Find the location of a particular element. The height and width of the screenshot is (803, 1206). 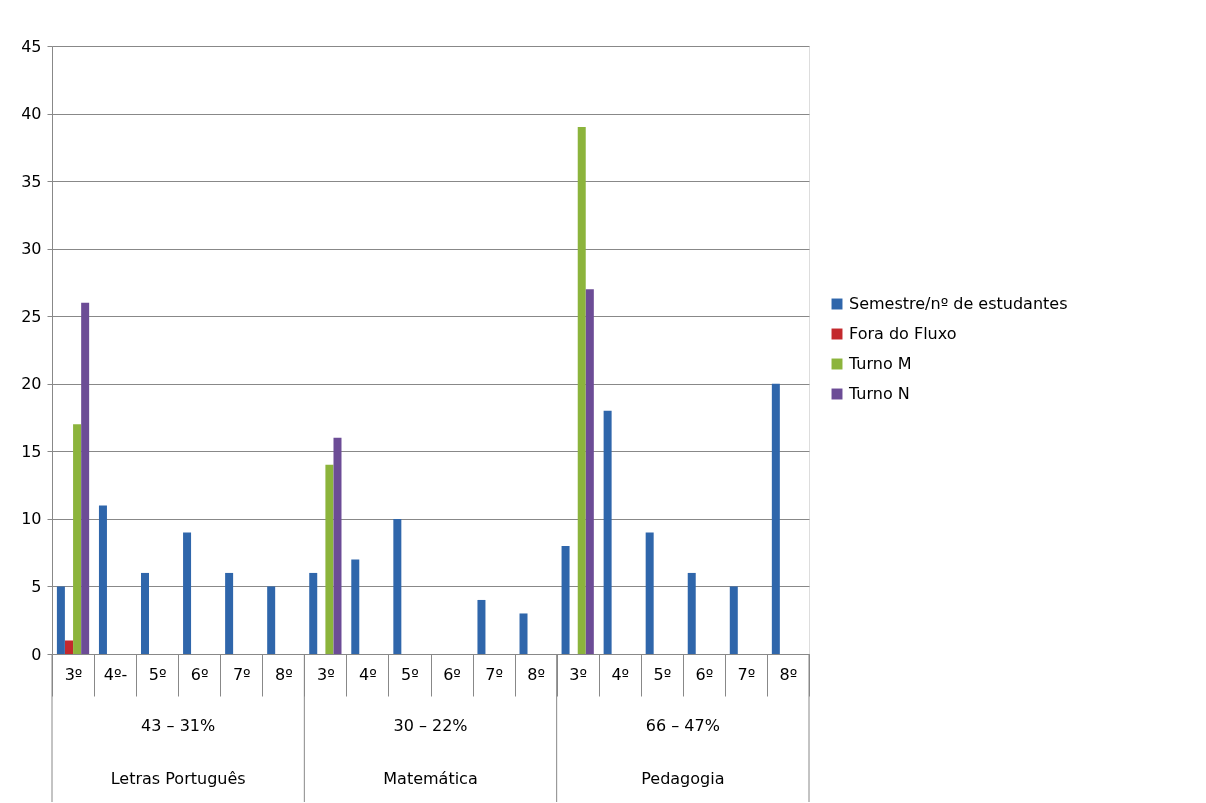

text: Matemática is located at coordinates (430, 778).